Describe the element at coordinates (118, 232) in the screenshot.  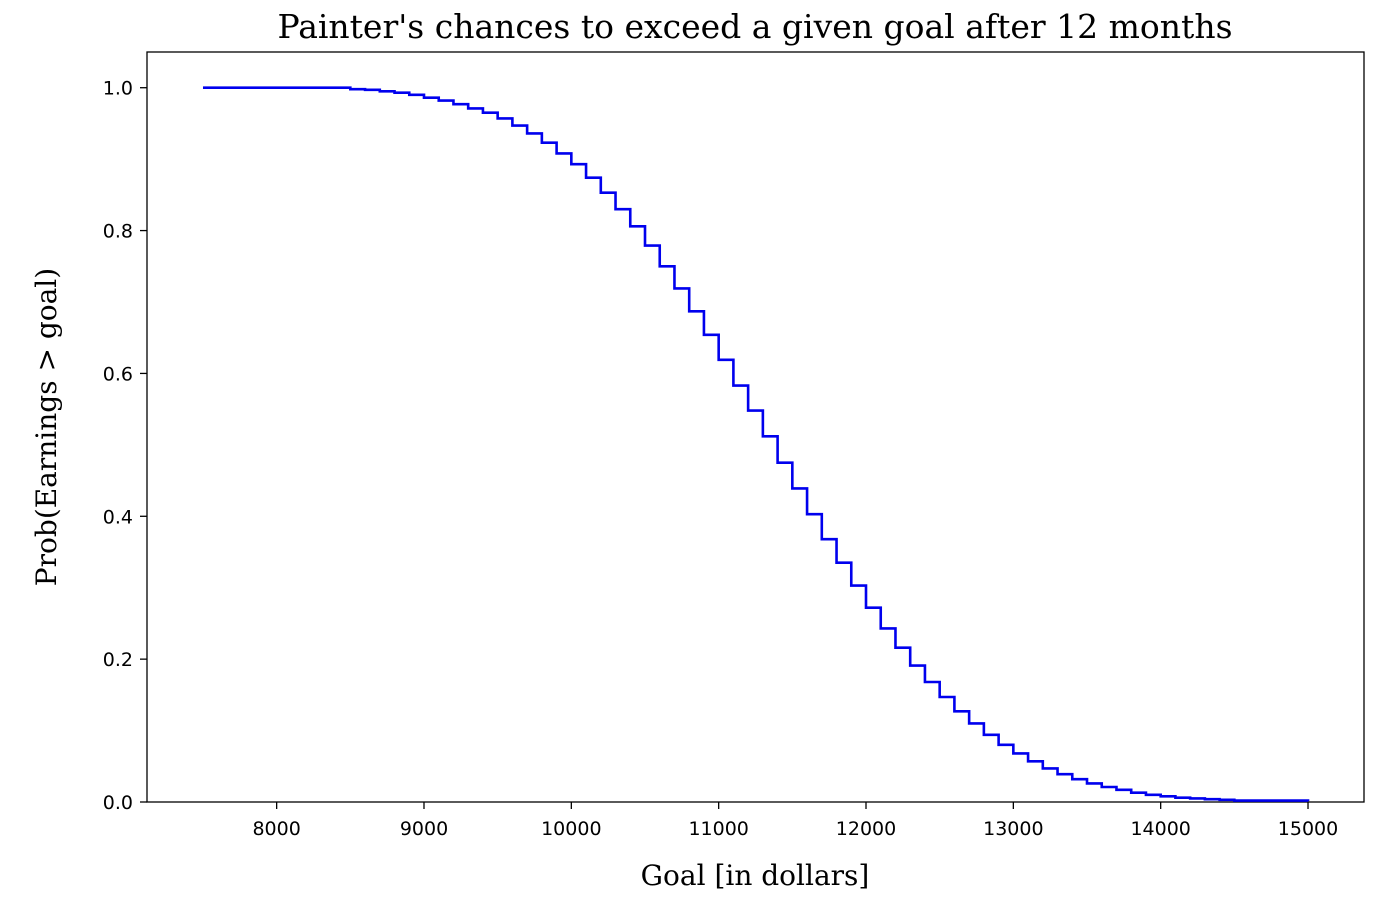
I see `y-tick-label: 0.8` at that location.